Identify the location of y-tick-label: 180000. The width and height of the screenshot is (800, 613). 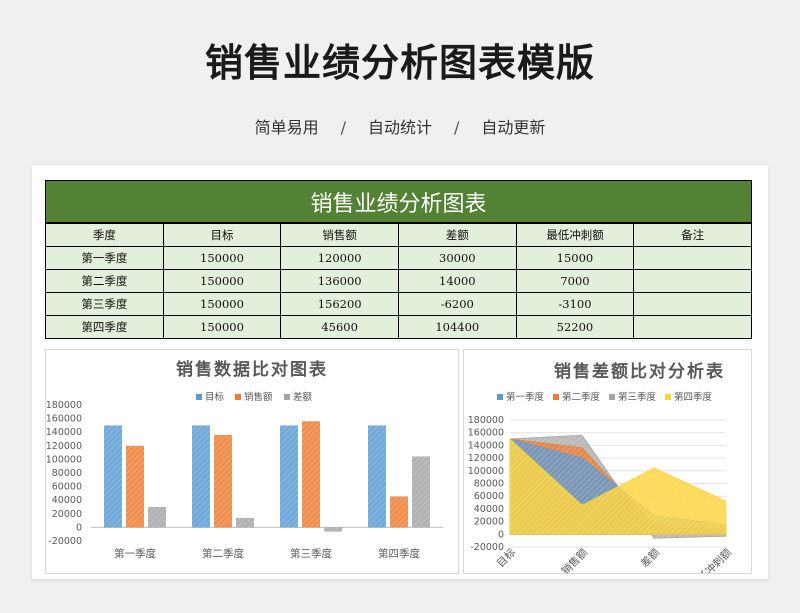
(486, 420).